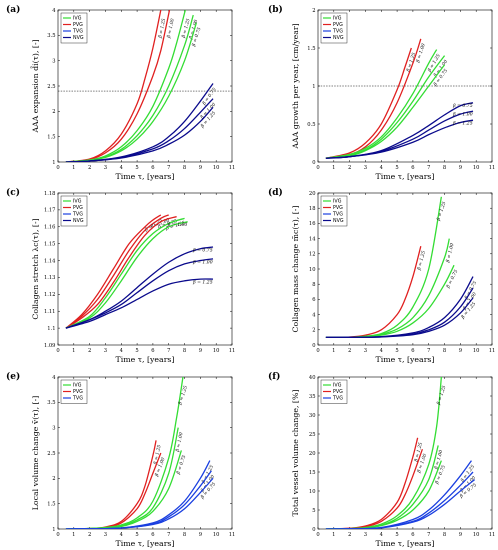 The image size is (498, 550). What do you see at coordinates (51, 137) in the screenshot?
I see `y-tick-label: 1.5` at bounding box center [51, 137].